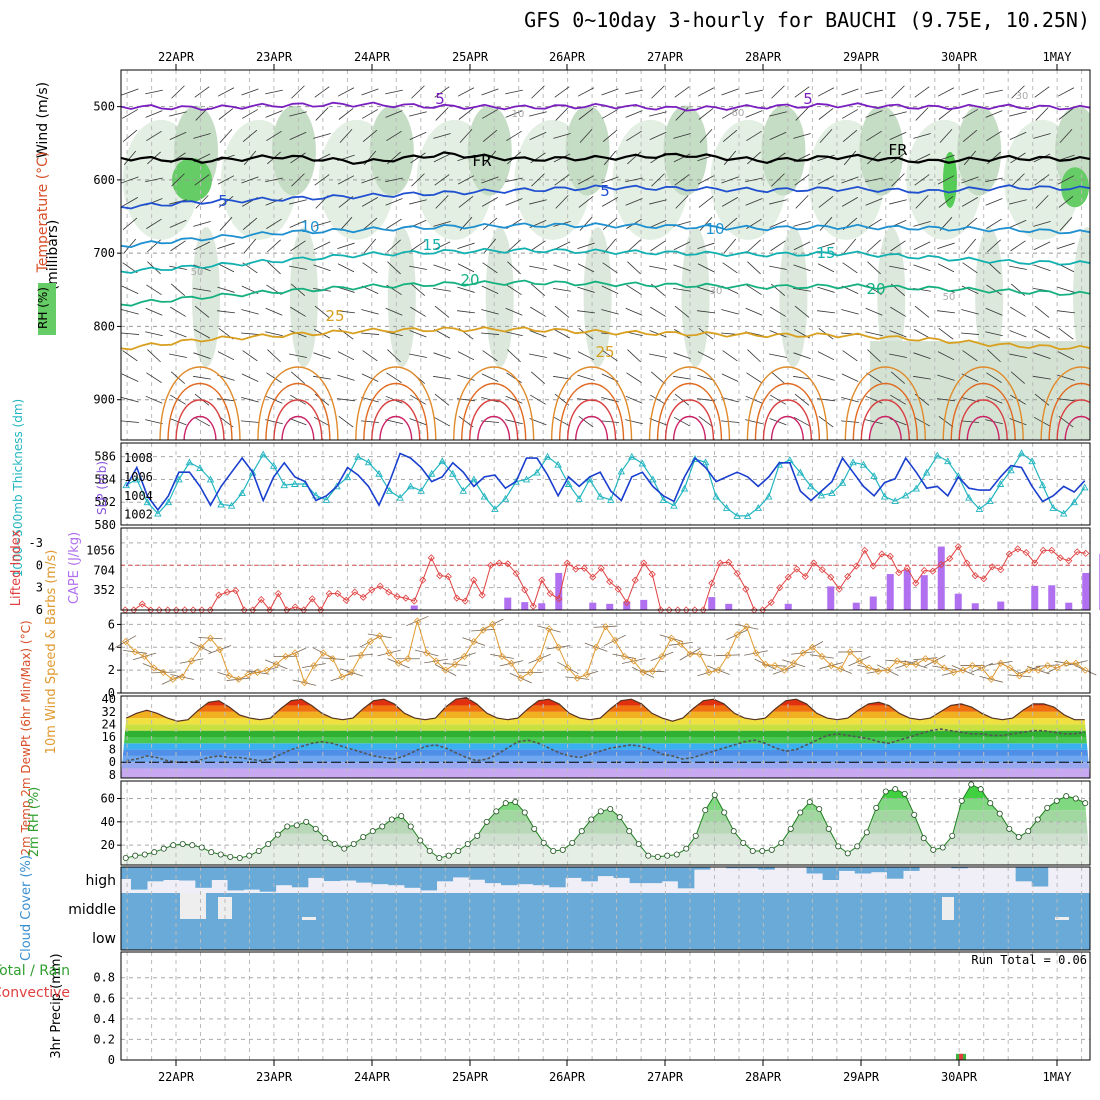 The image size is (1100, 1100). What do you see at coordinates (43, 120) in the screenshot?
I see `wind-side-label: Wind (m/s)` at bounding box center [43, 120].